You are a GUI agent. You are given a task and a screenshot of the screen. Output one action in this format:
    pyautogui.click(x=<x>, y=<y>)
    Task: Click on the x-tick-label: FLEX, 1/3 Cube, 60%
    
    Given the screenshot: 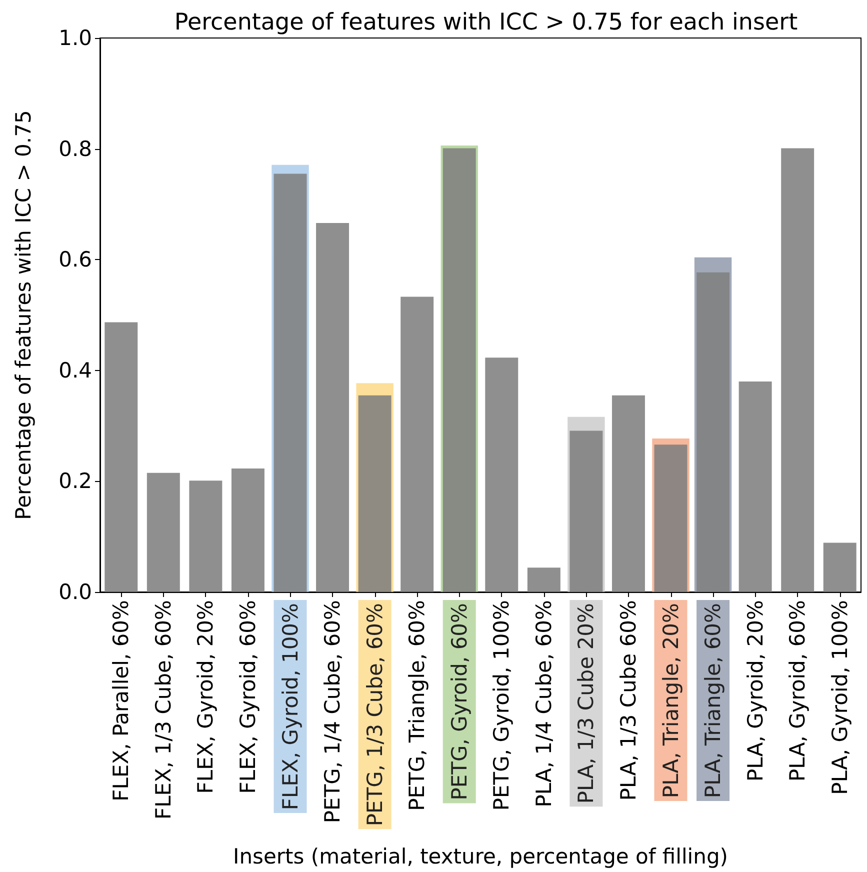 What is the action you would take?
    pyautogui.click(x=163, y=710)
    